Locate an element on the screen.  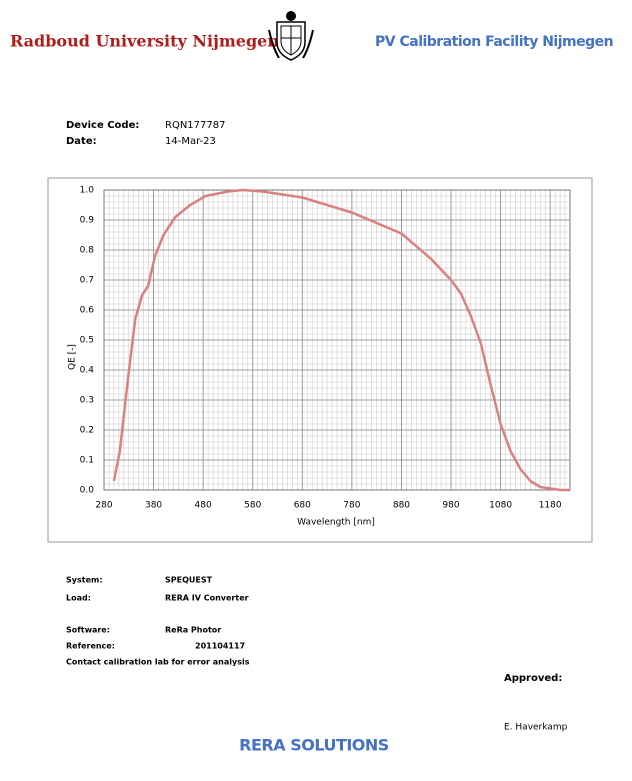
y-tick-label: 0.2 is located at coordinates (87, 431).